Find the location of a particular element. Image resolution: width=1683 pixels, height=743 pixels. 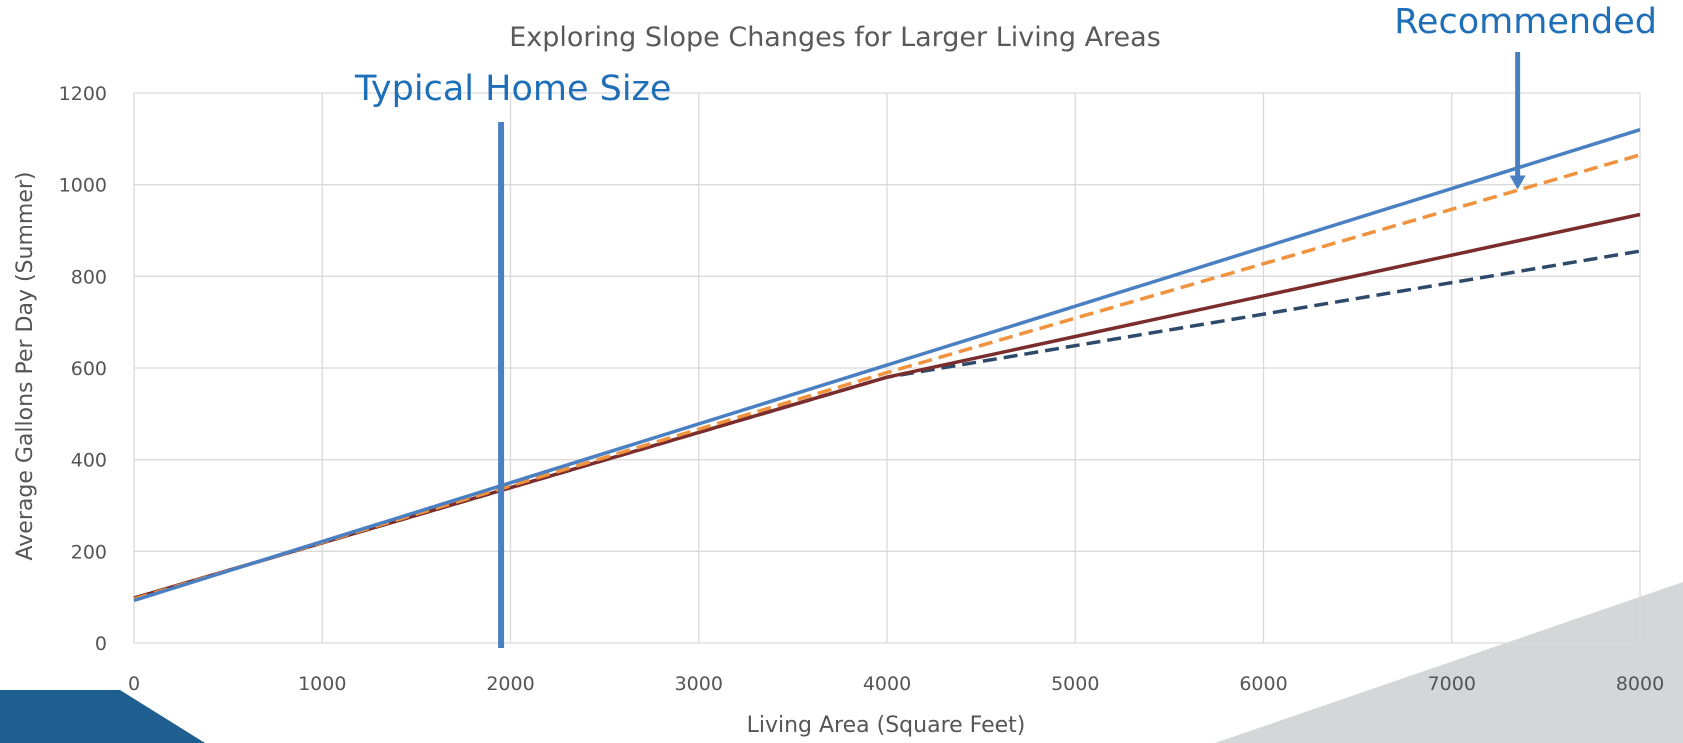

recommended-arrow-head is located at coordinates (1517, 182).